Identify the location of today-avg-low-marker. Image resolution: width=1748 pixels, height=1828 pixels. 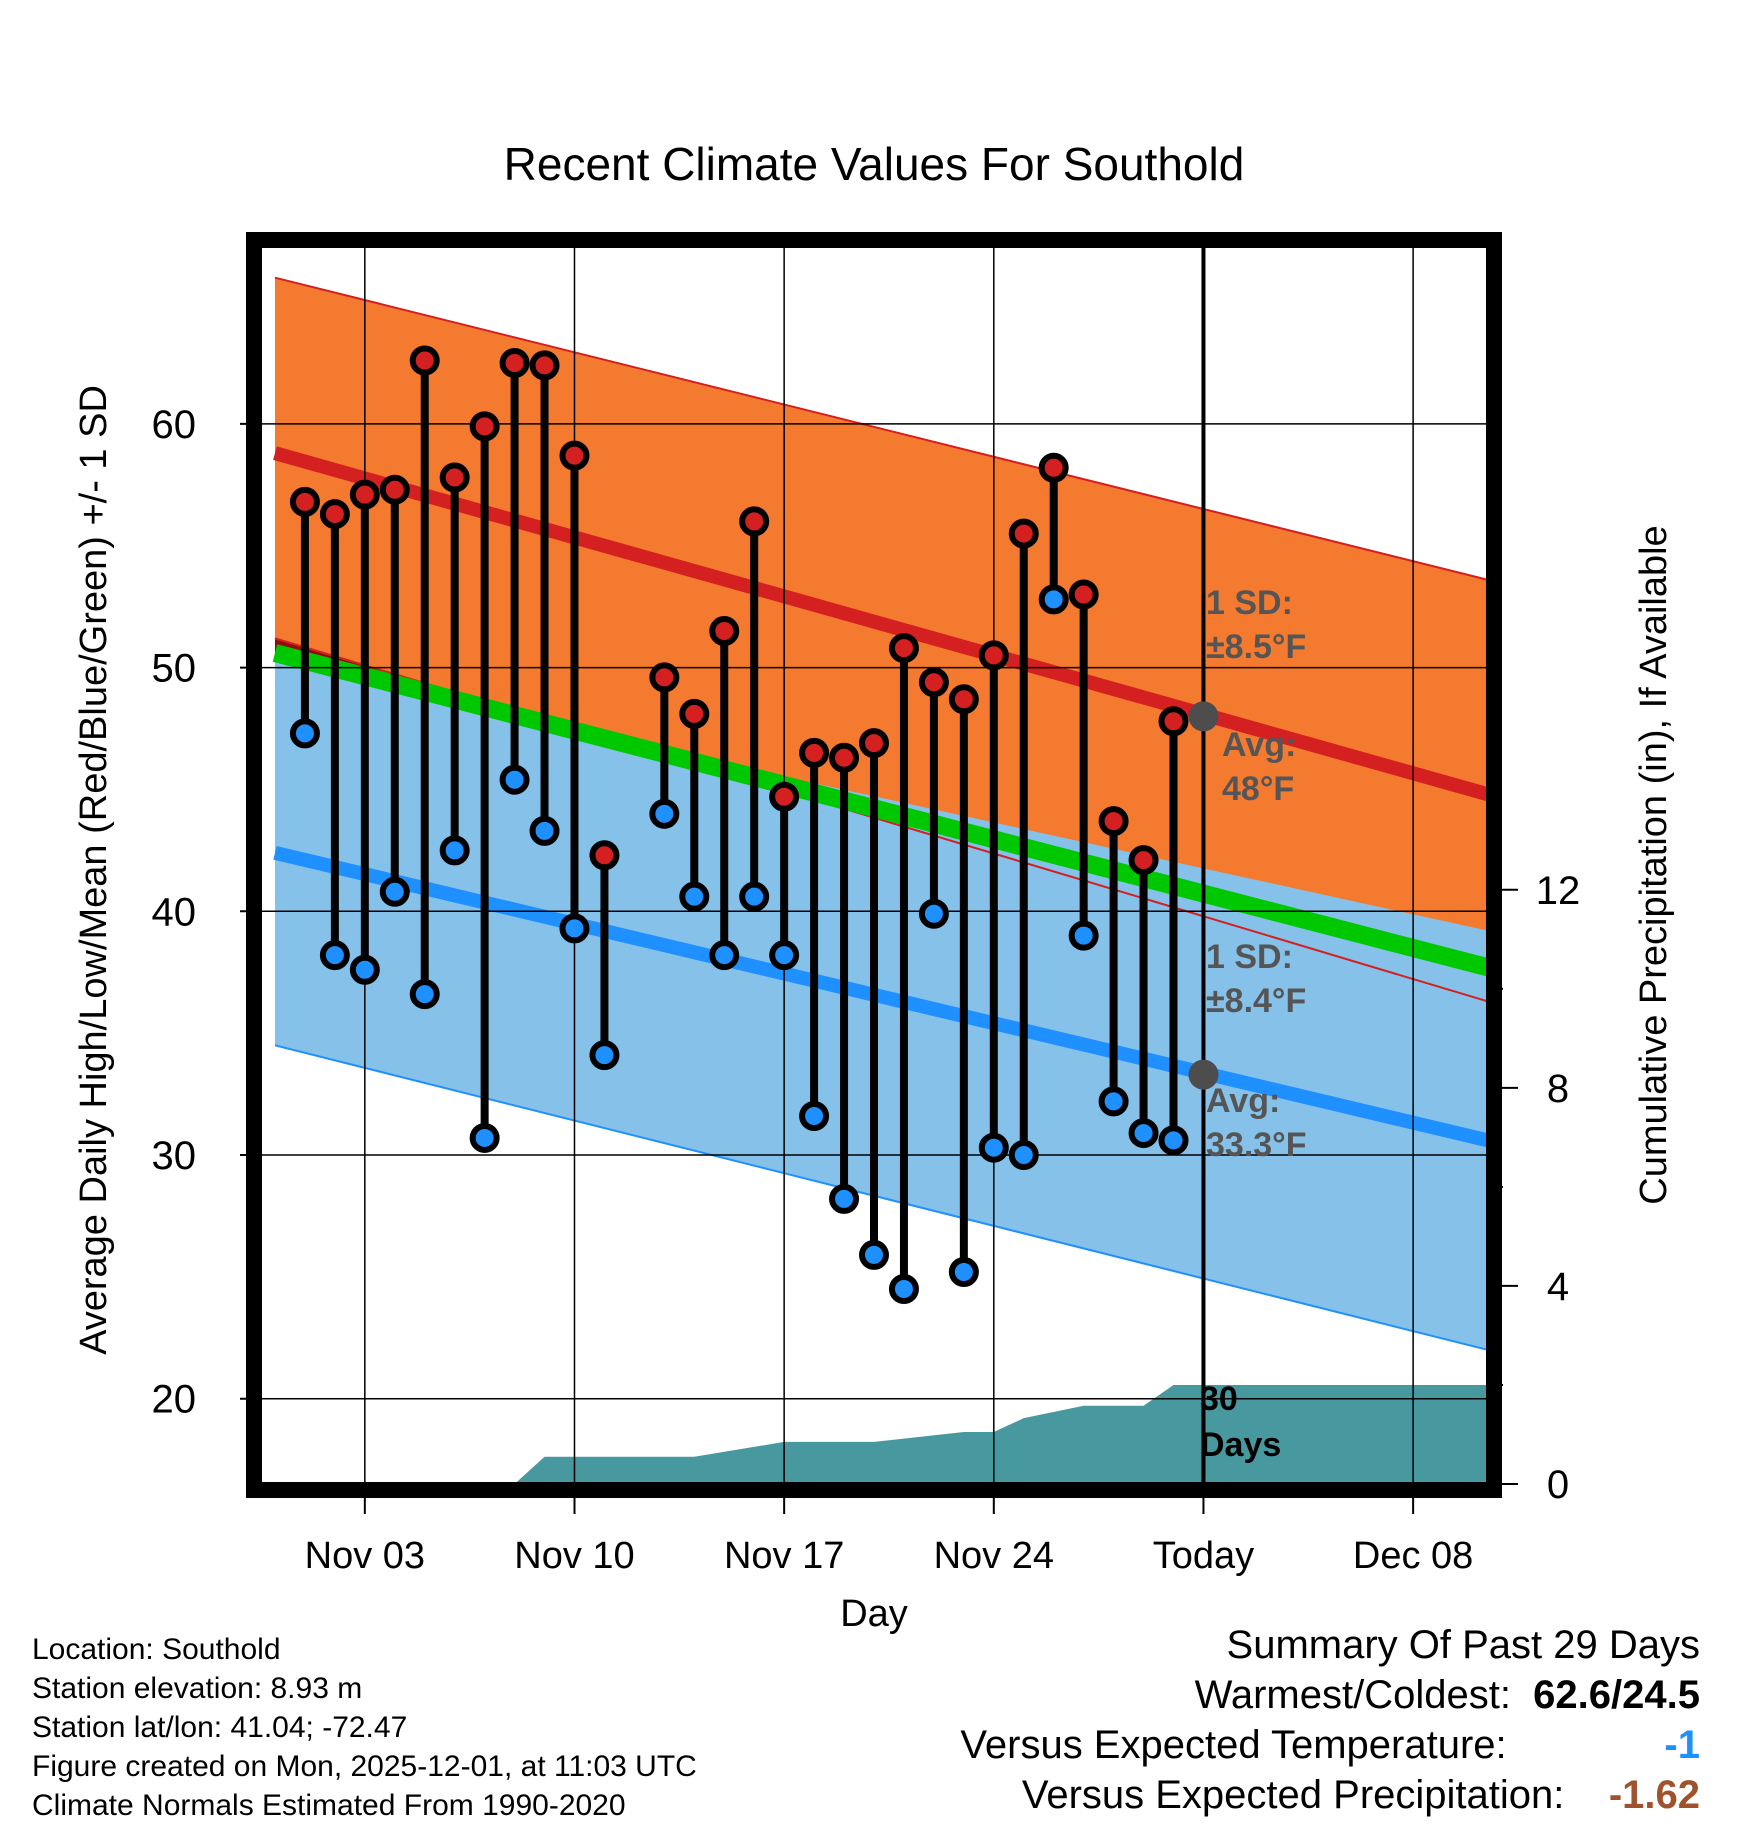
(1203, 1074).